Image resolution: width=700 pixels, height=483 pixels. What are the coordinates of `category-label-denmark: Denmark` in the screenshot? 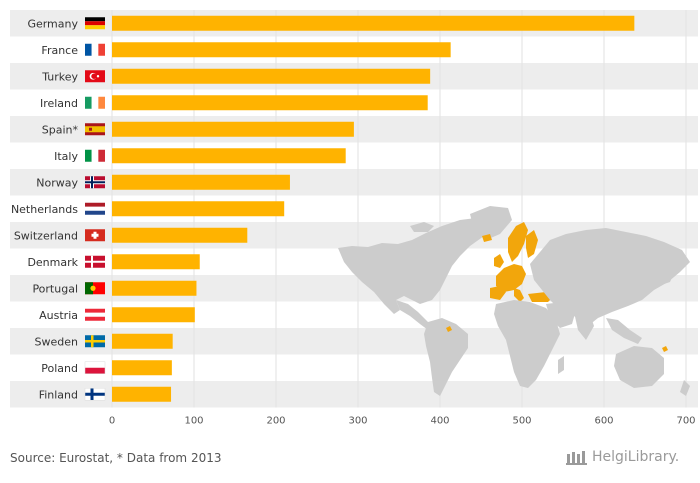 It's located at (52, 262).